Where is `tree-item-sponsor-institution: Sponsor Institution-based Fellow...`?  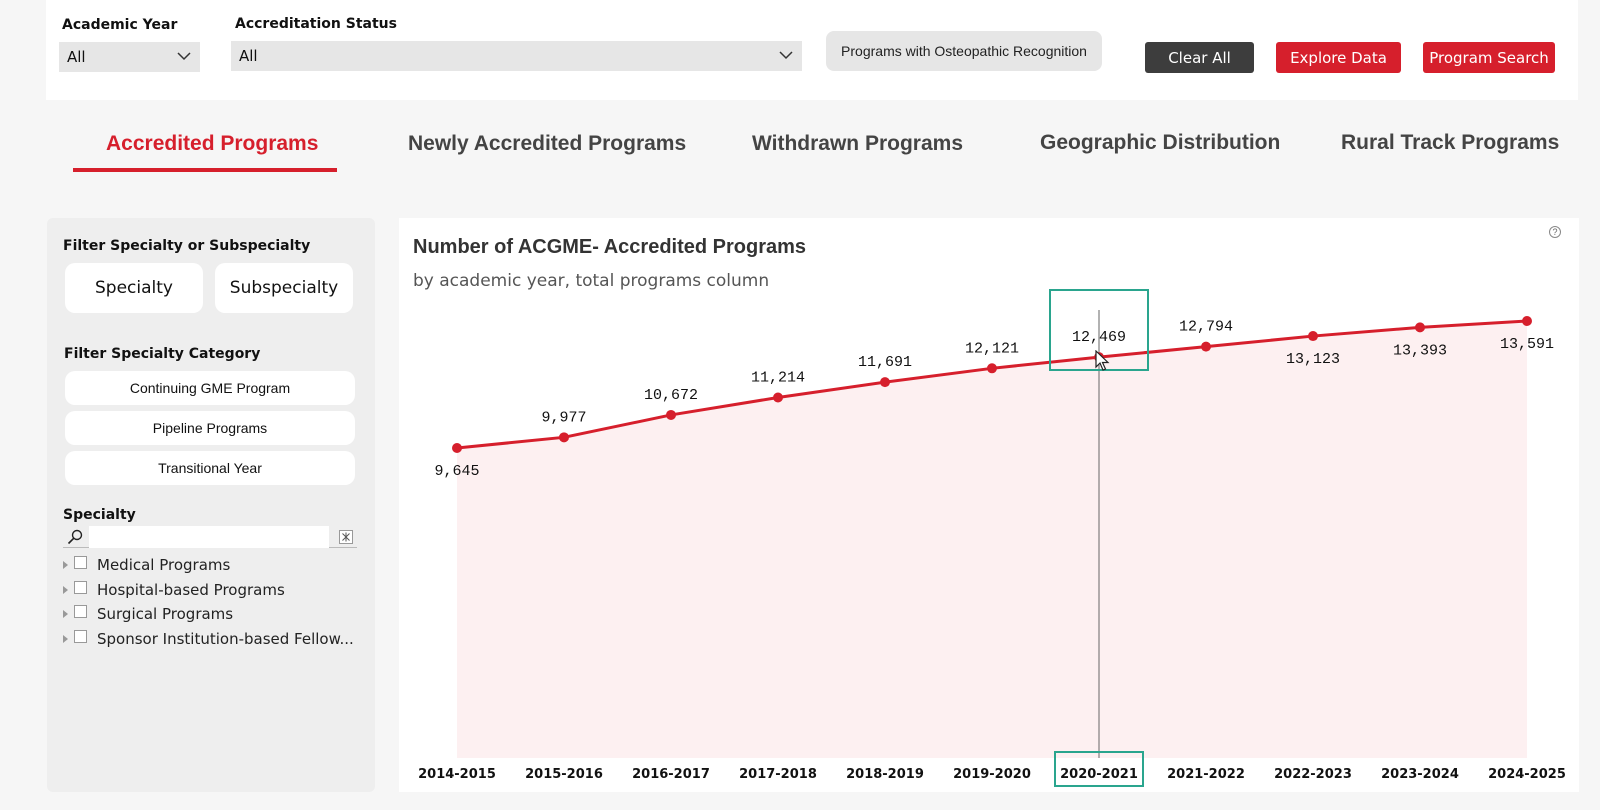 tree-item-sponsor-institution: Sponsor Institution-based Fellow... is located at coordinates (208, 639).